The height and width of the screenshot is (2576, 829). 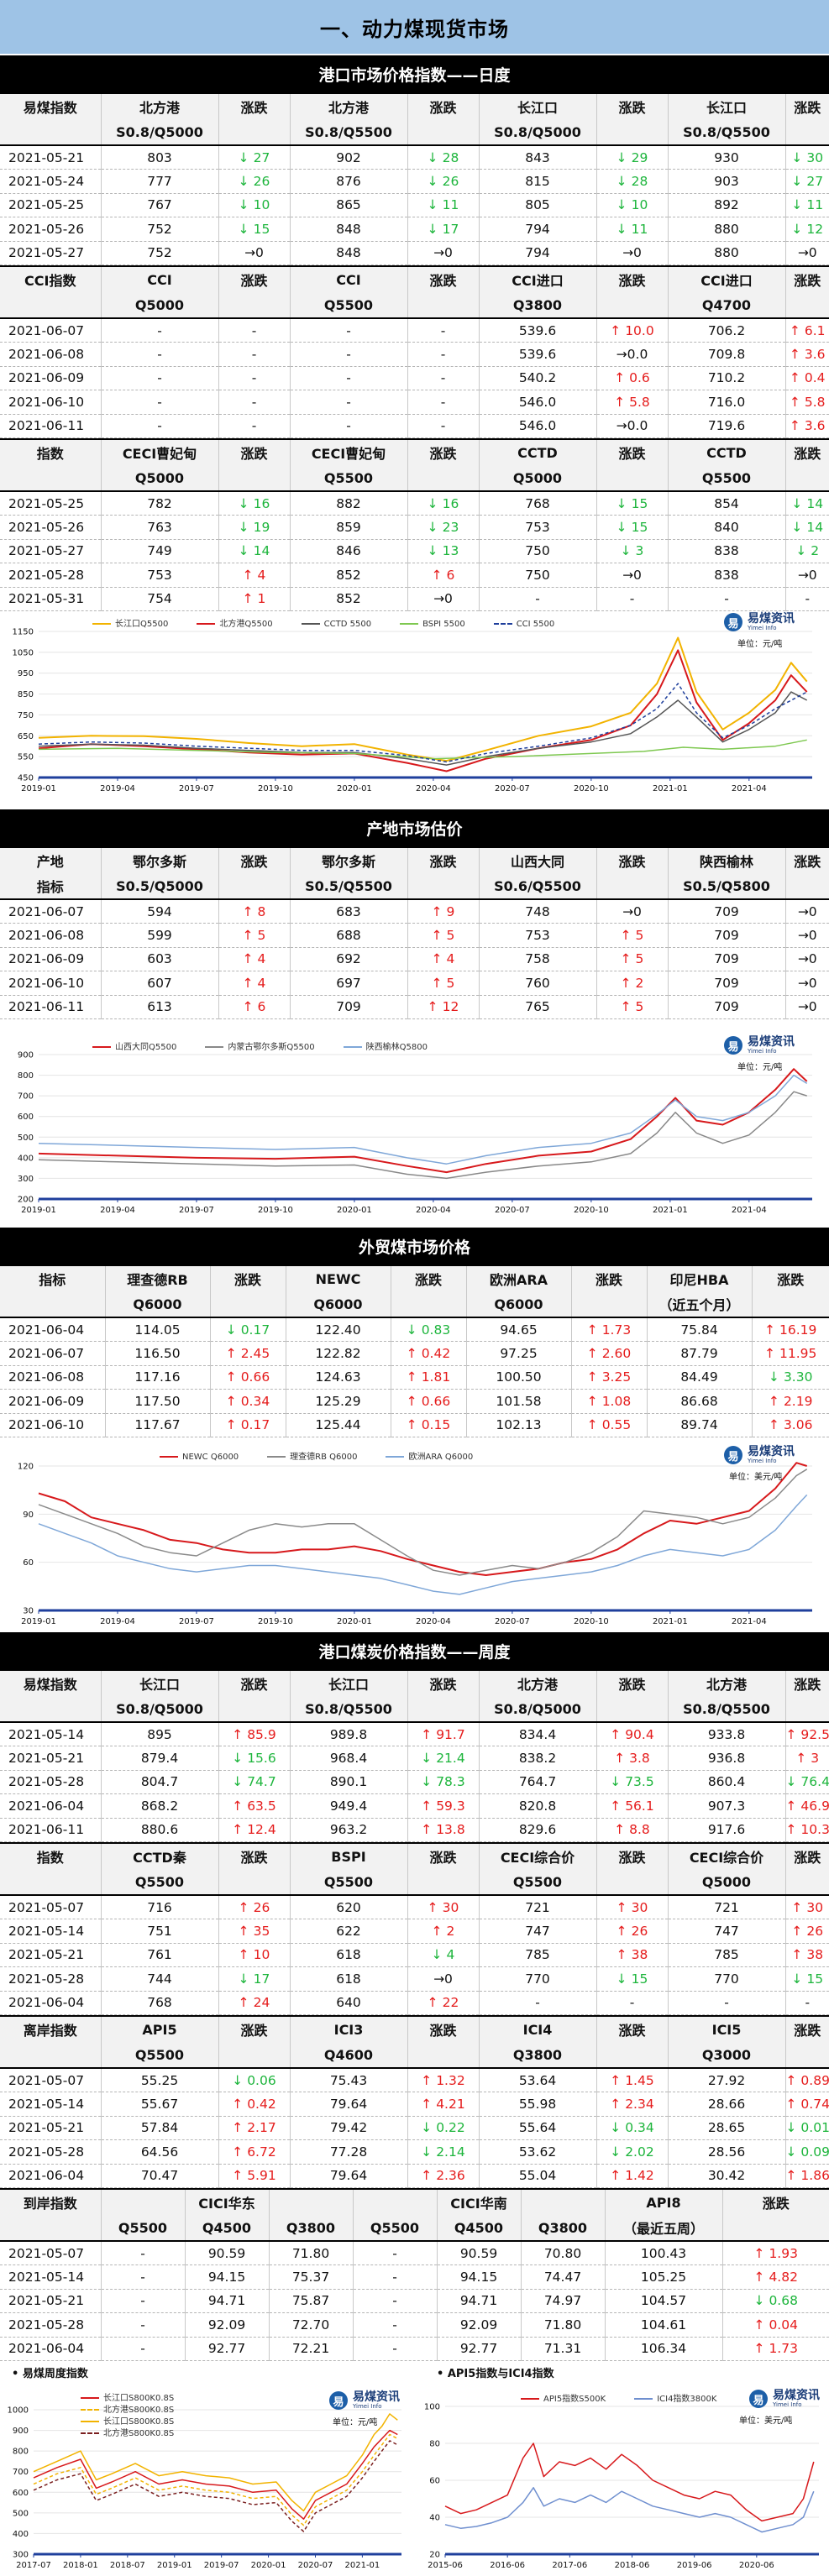 What do you see at coordinates (538, 2029) in the screenshot?
I see `table-header-cell: ICI4` at bounding box center [538, 2029].